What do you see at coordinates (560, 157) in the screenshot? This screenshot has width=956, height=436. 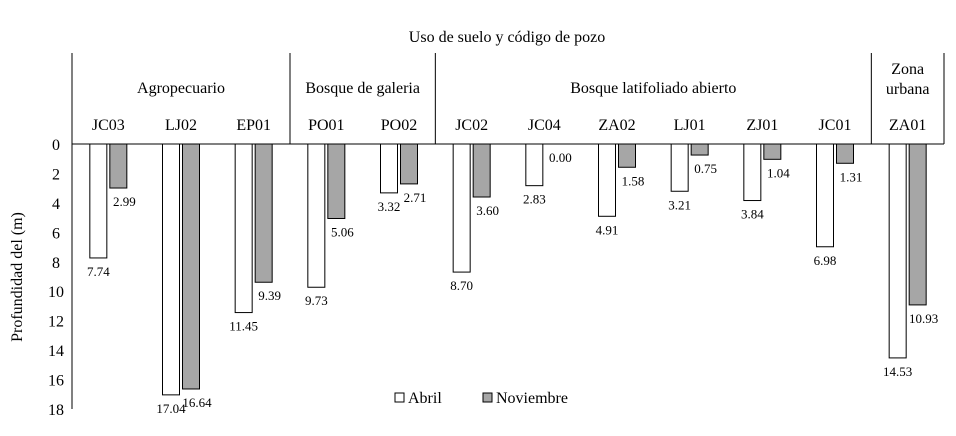 I see `data-label-noviembre: 0.00` at bounding box center [560, 157].